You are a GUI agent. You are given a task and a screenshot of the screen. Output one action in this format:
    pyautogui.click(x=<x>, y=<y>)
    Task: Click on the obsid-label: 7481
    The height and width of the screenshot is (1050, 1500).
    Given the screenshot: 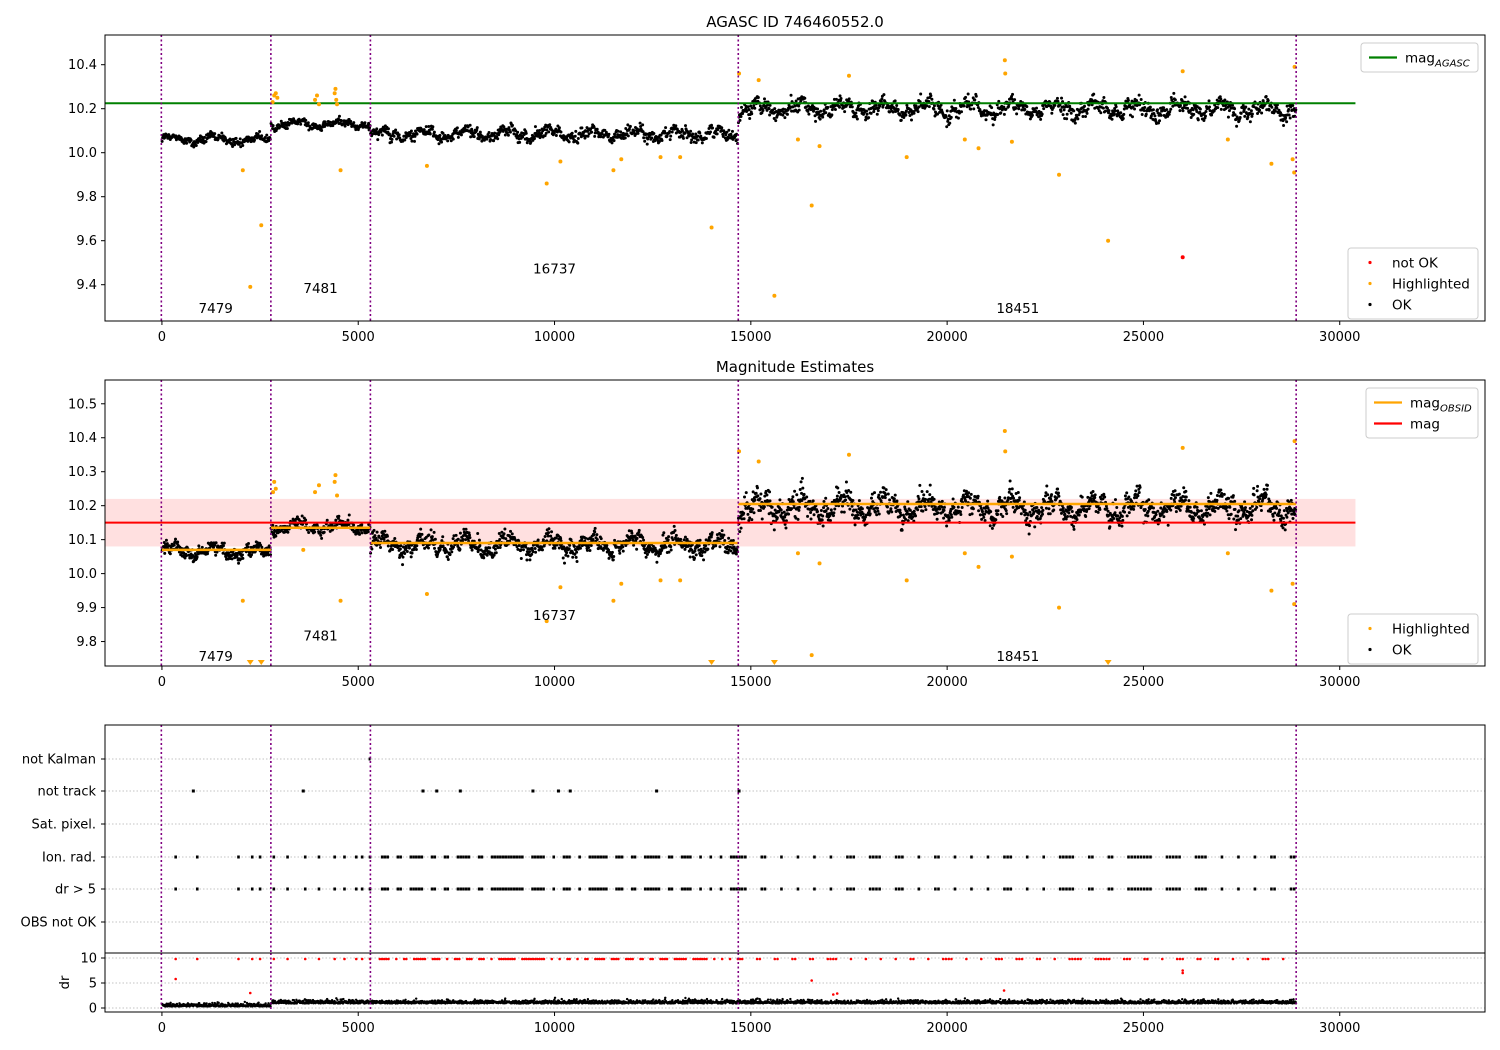 What is the action you would take?
    pyautogui.click(x=320, y=289)
    